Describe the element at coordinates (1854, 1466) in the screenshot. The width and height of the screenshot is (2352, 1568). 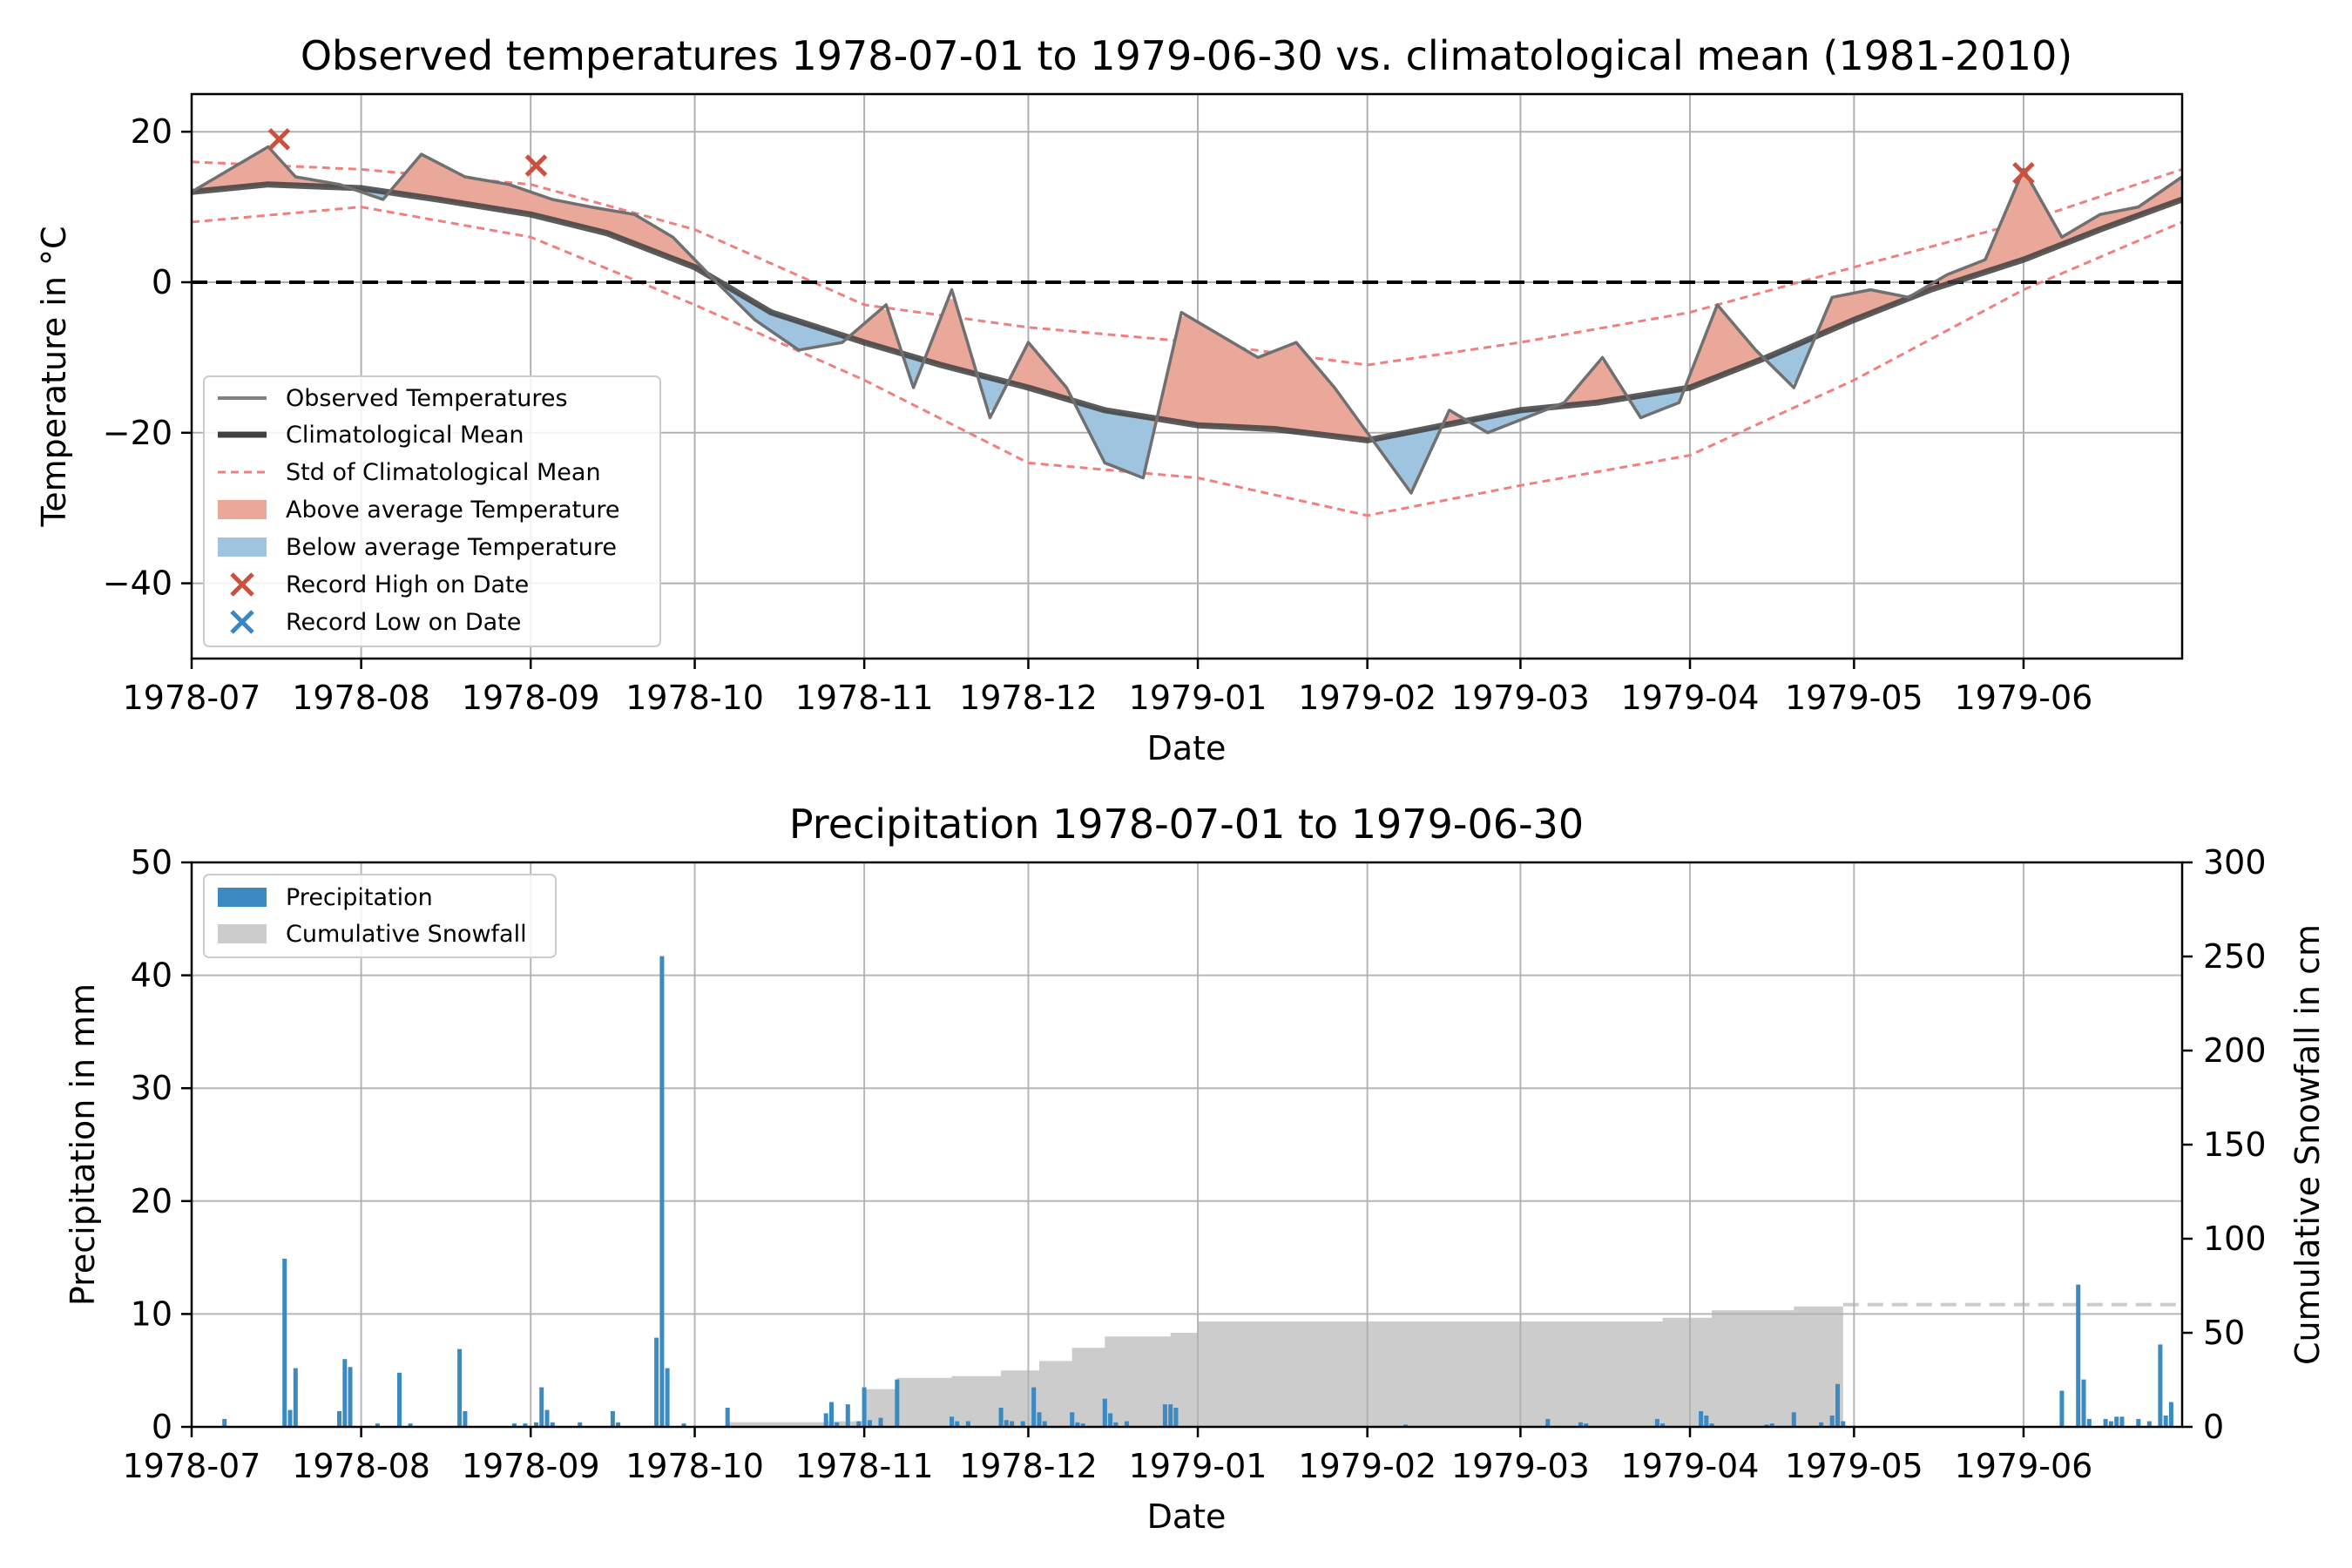
I see `x-tick-label: 1979-05` at that location.